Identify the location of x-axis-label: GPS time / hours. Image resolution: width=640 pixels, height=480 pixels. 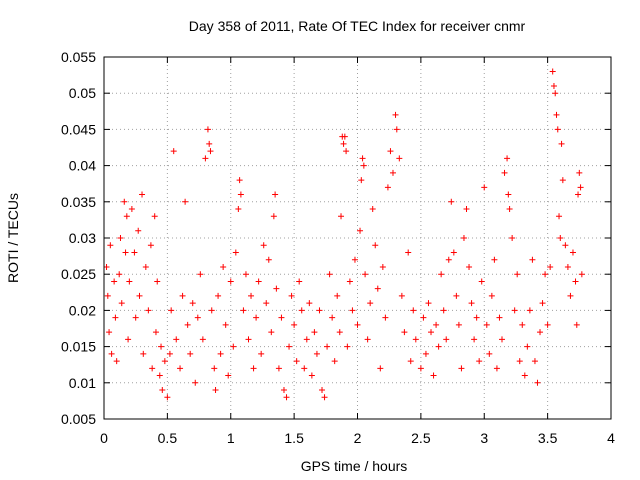
(354, 466).